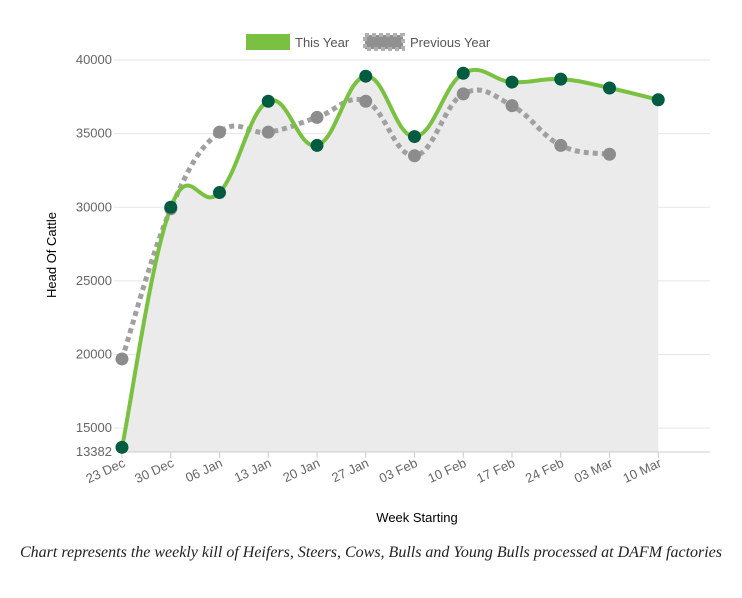 This screenshot has height=598, width=742. I want to click on x-tick-label: 27 Jan, so click(350, 470).